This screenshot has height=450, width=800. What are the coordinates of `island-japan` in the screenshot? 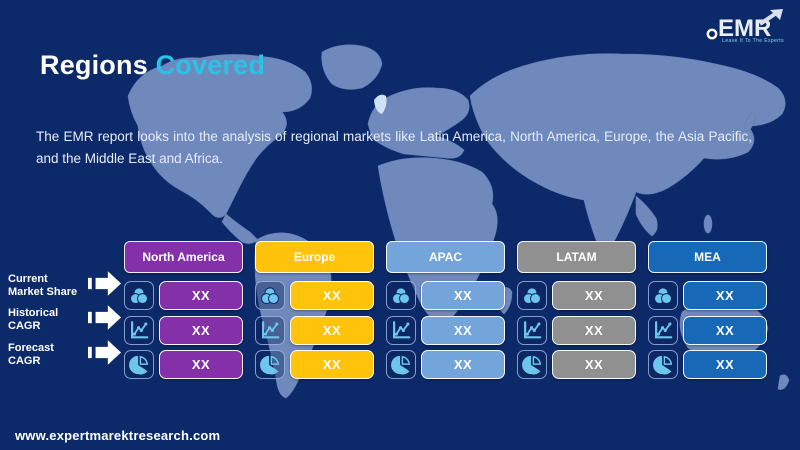 It's located at (750, 122).